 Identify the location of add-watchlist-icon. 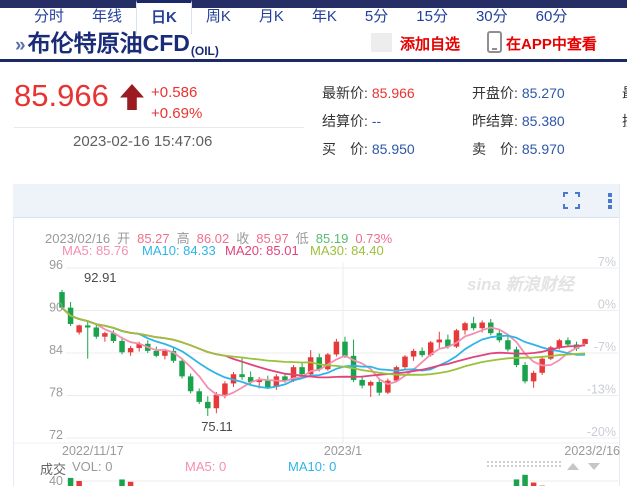
(381, 42).